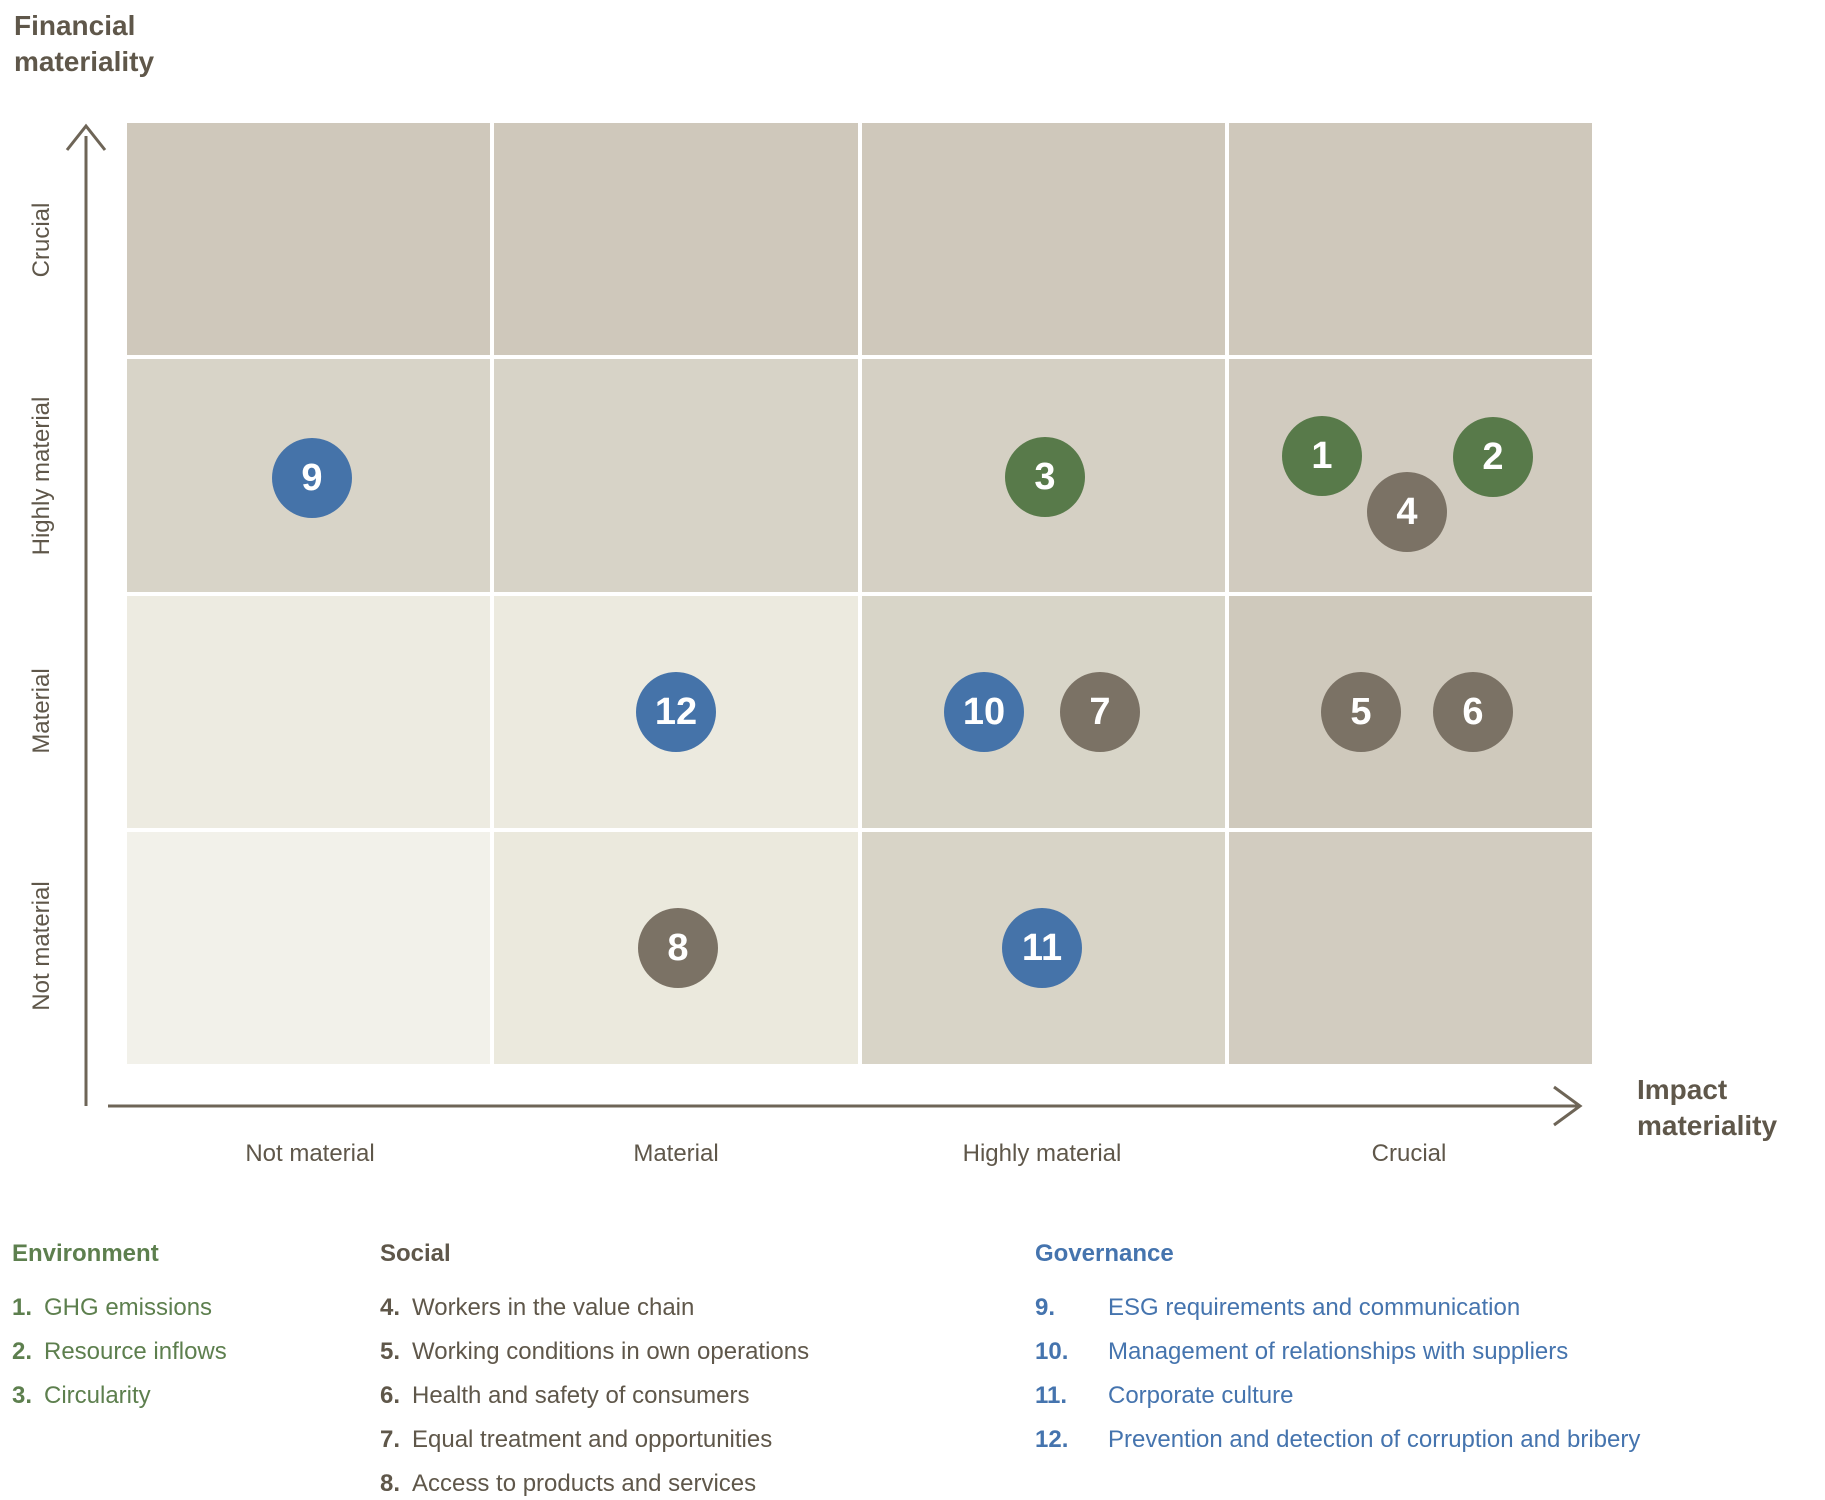 Image resolution: width=1825 pixels, height=1500 pixels. I want to click on legend-environment-title: Environment, so click(85, 1253).